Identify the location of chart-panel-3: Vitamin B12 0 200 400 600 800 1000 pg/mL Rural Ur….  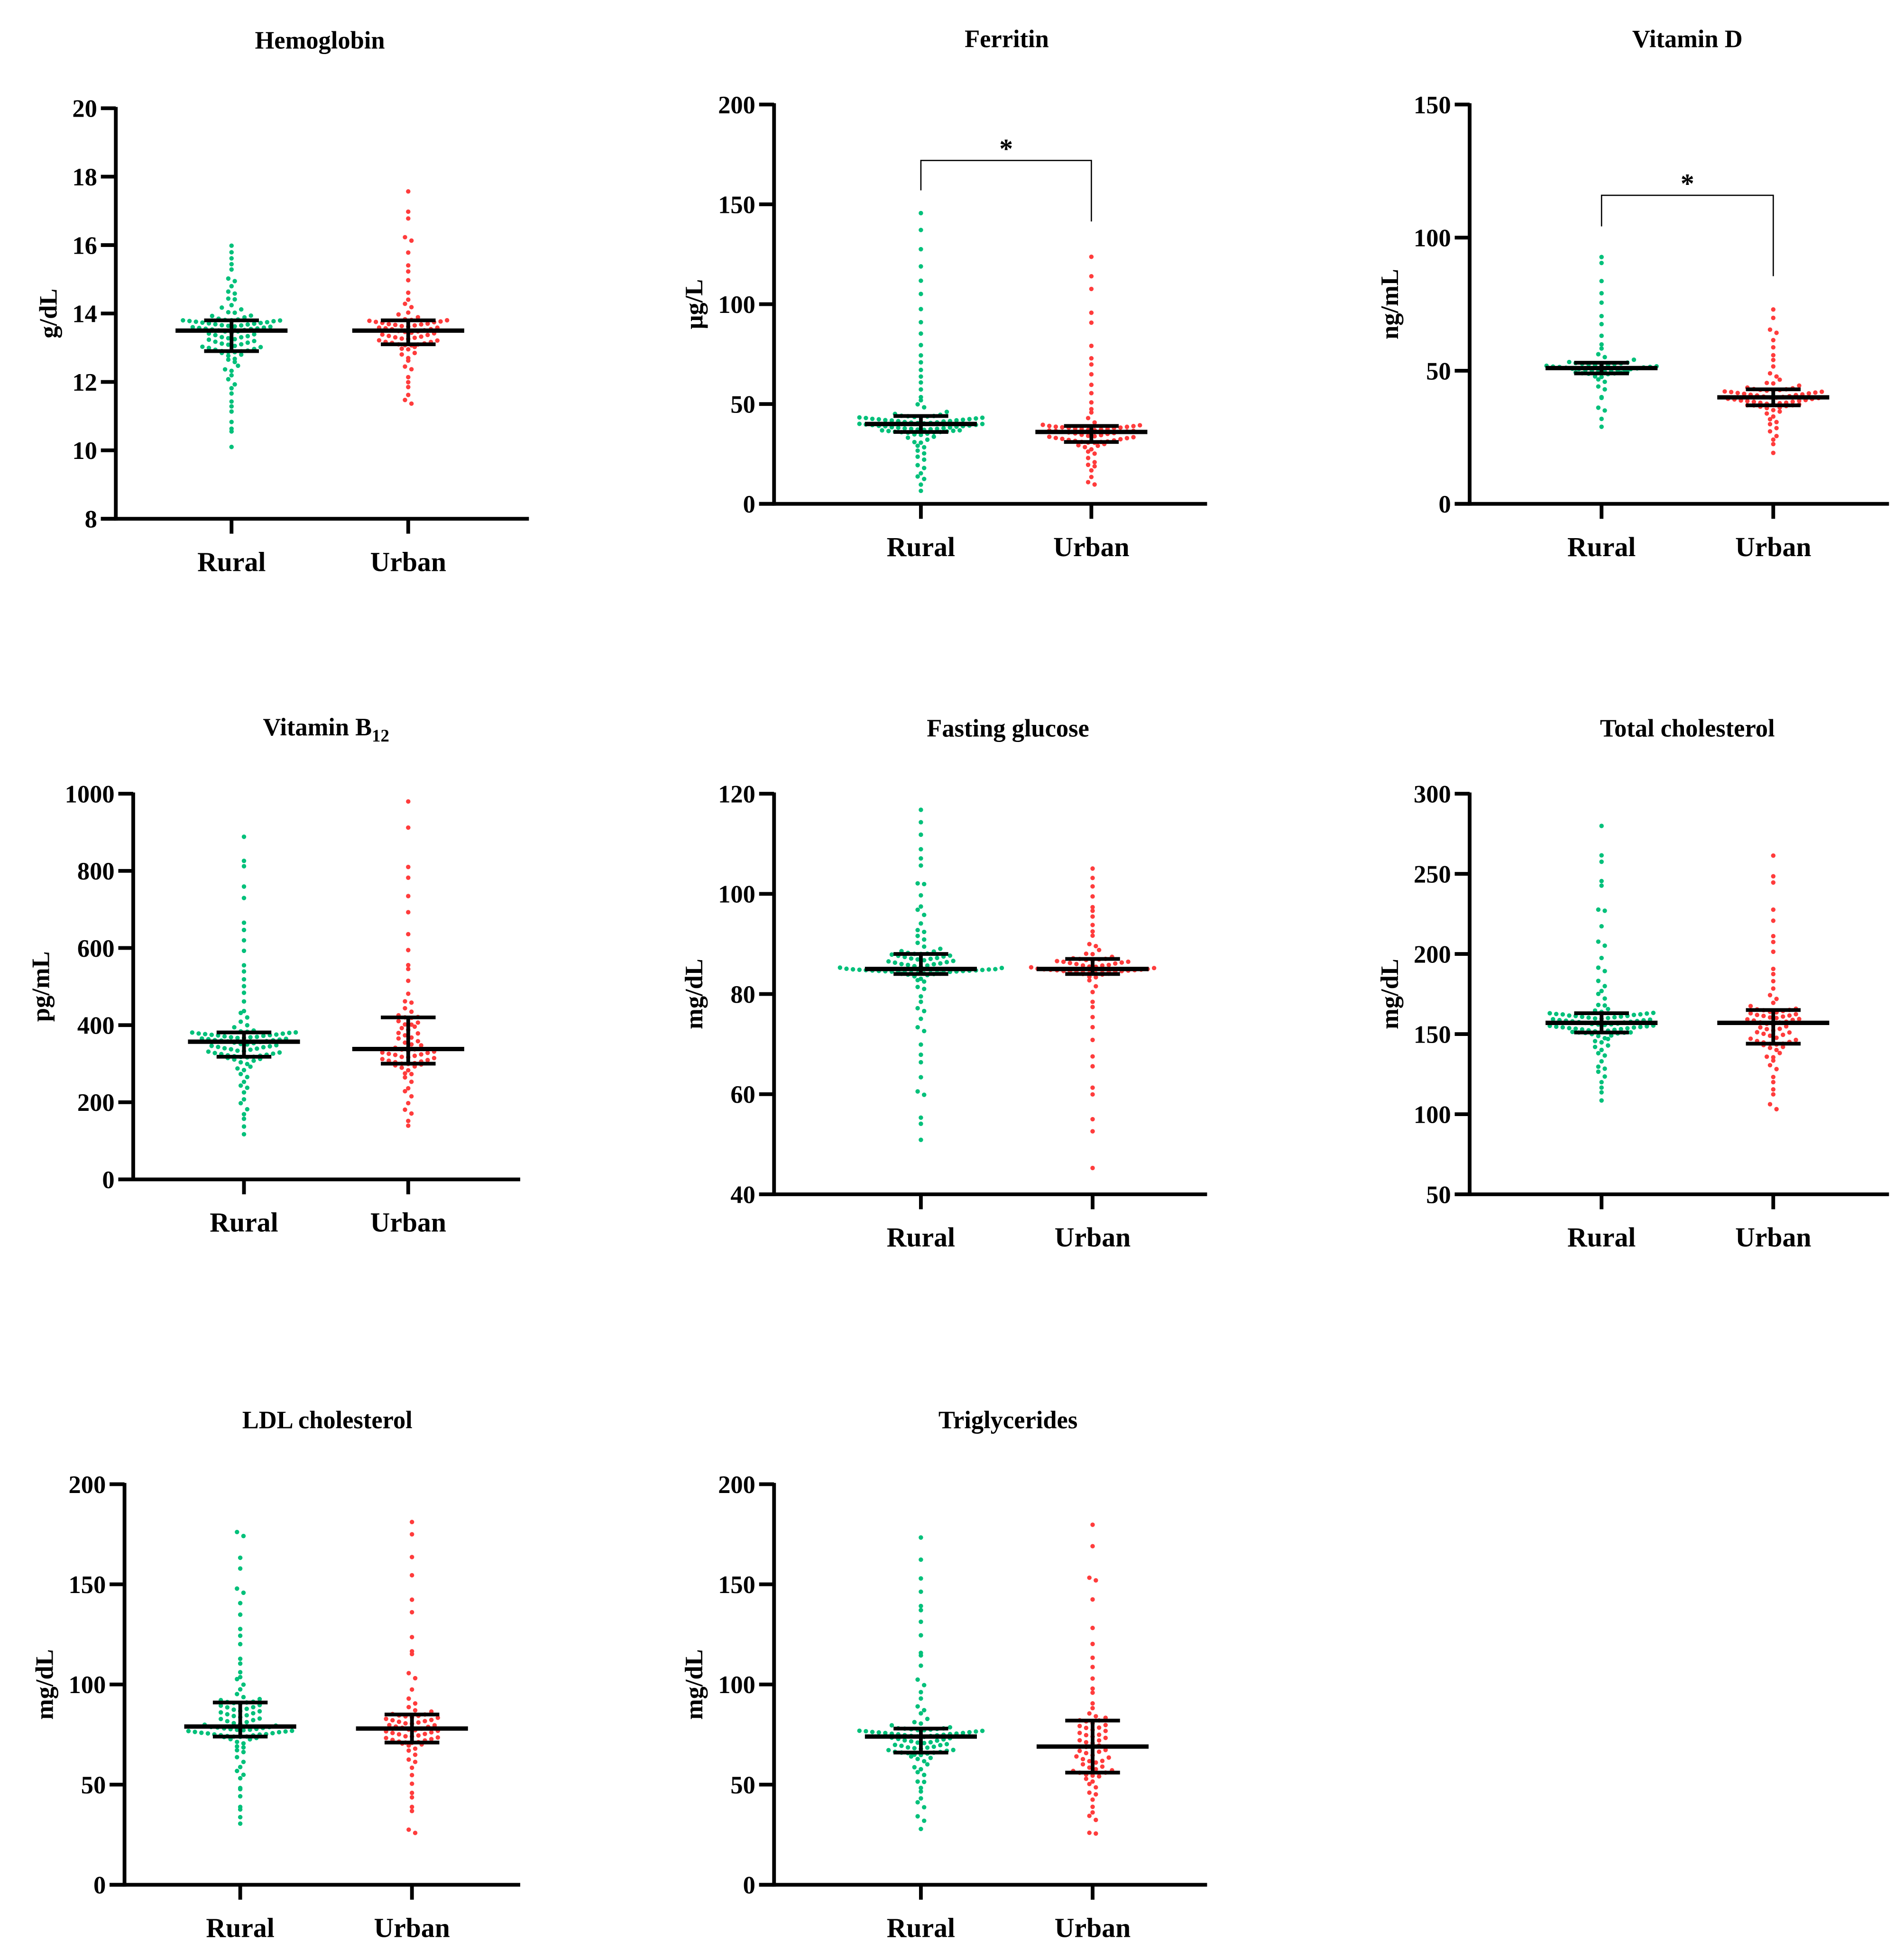
(274, 976).